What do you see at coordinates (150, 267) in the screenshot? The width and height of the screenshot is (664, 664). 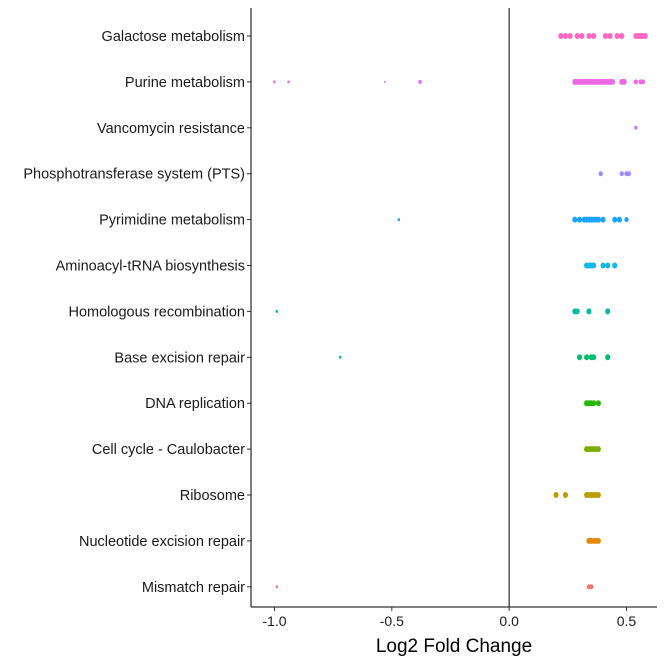 I see `category-label-aminoacyl-trna-biosynthesis: Aminoacyl-tRNA biosynthesis` at bounding box center [150, 267].